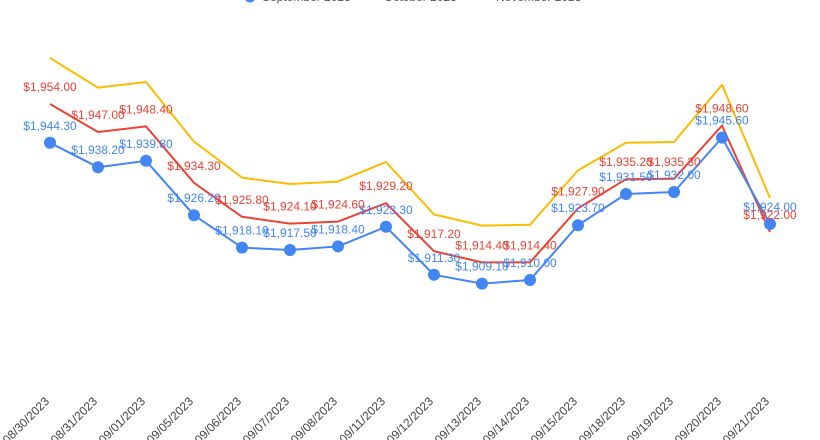 Image resolution: width=820 pixels, height=440 pixels. I want to click on legend-item-november-2023: November 2023, so click(530, 2).